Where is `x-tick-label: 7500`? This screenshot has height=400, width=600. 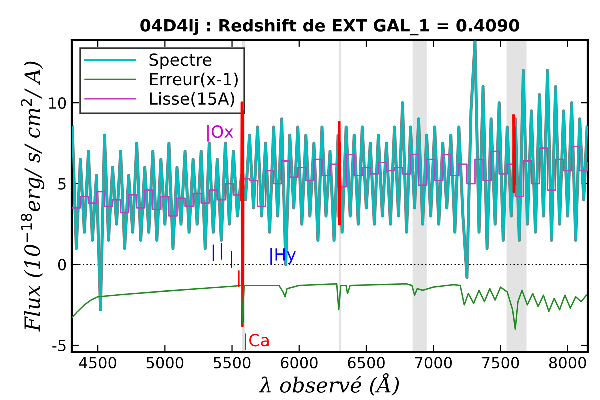 x-tick-label: 7500 is located at coordinates (501, 363).